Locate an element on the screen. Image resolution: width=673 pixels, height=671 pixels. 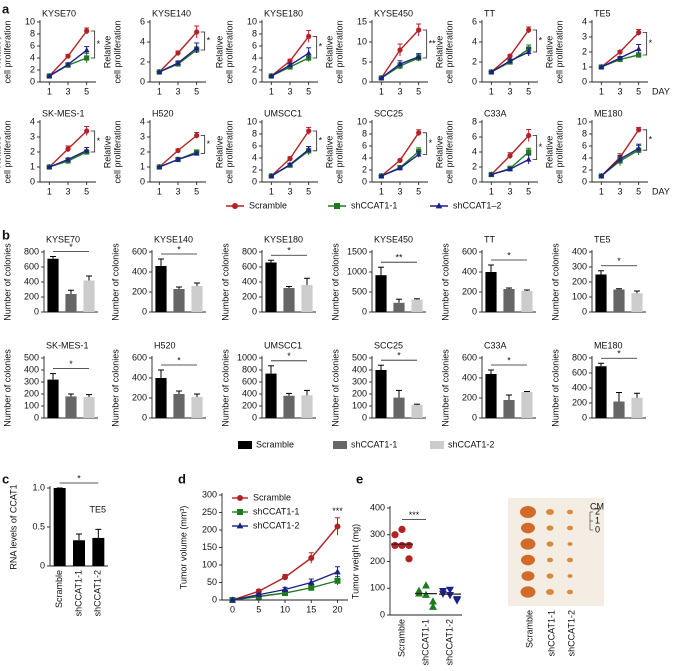
y-tick-label: 15 is located at coordinates (362, 21).